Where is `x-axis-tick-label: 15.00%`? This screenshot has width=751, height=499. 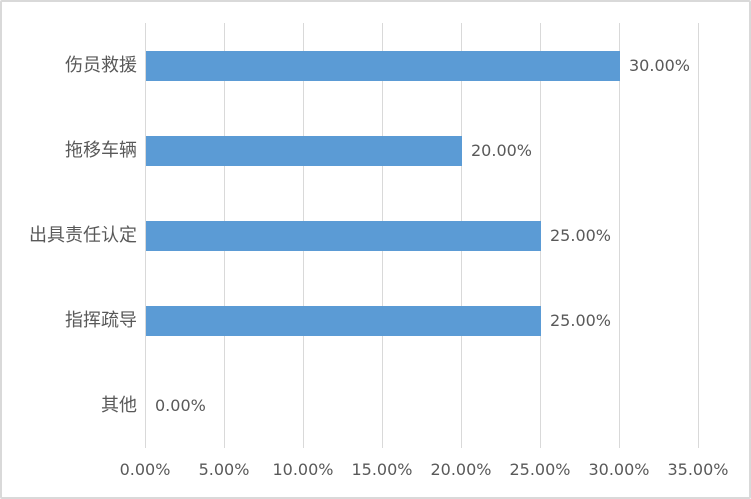 x-axis-tick-label: 15.00% is located at coordinates (382, 469).